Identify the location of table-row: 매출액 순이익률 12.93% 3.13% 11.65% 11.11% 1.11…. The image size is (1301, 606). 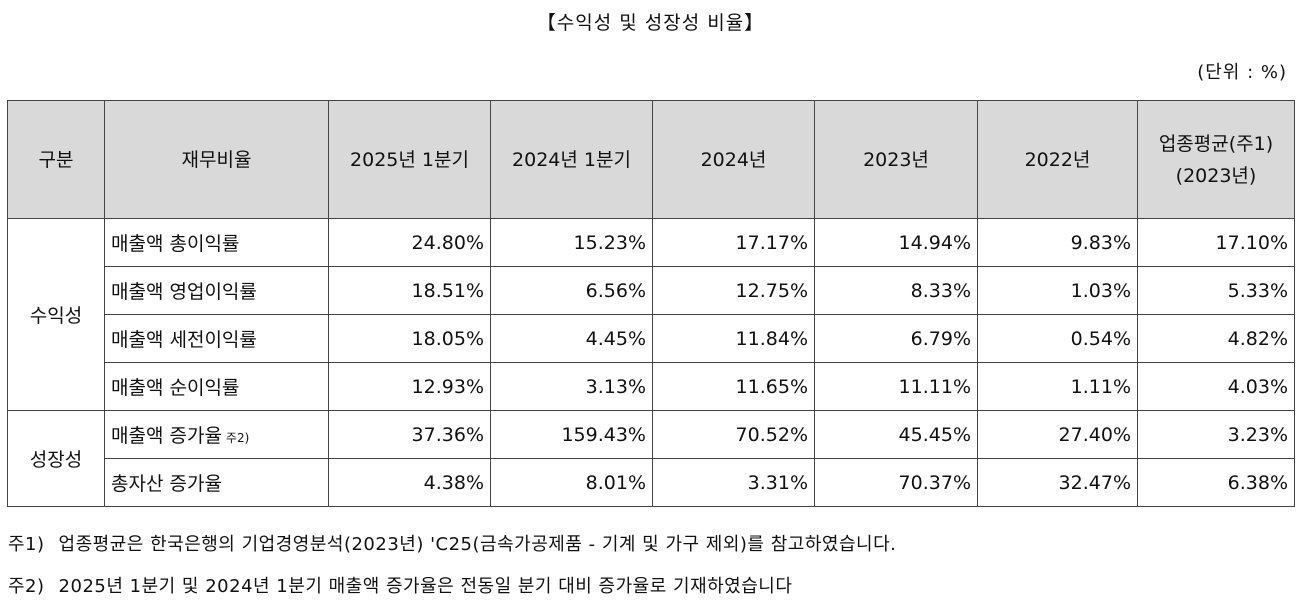
(651, 386).